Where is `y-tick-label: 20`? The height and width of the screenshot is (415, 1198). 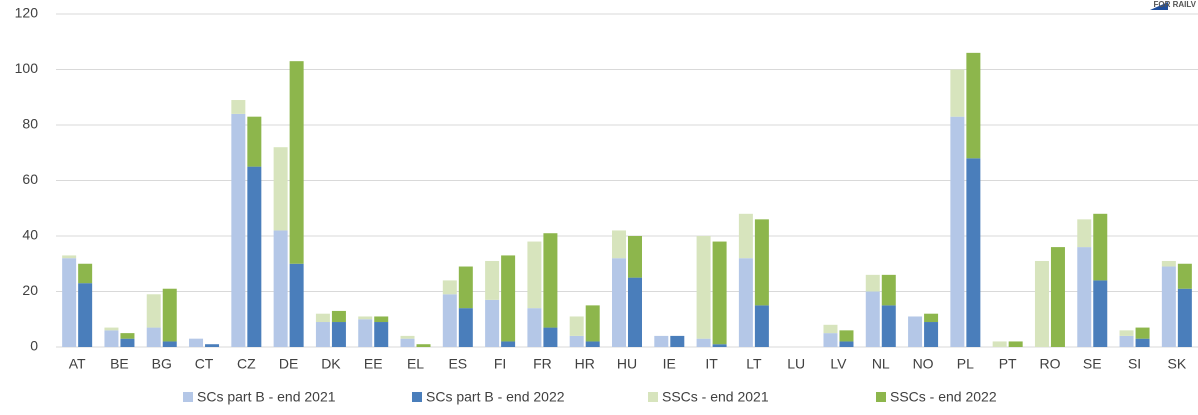
y-tick-label: 20 is located at coordinates (30, 290).